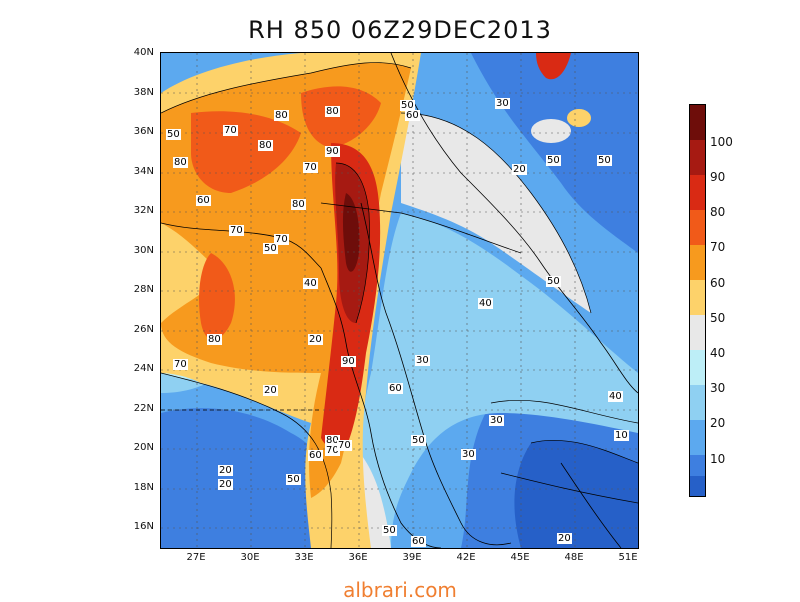 The height and width of the screenshot is (602, 800). Describe the element at coordinates (574, 557) in the screenshot. I see `x-tick-label: 48E` at that location.